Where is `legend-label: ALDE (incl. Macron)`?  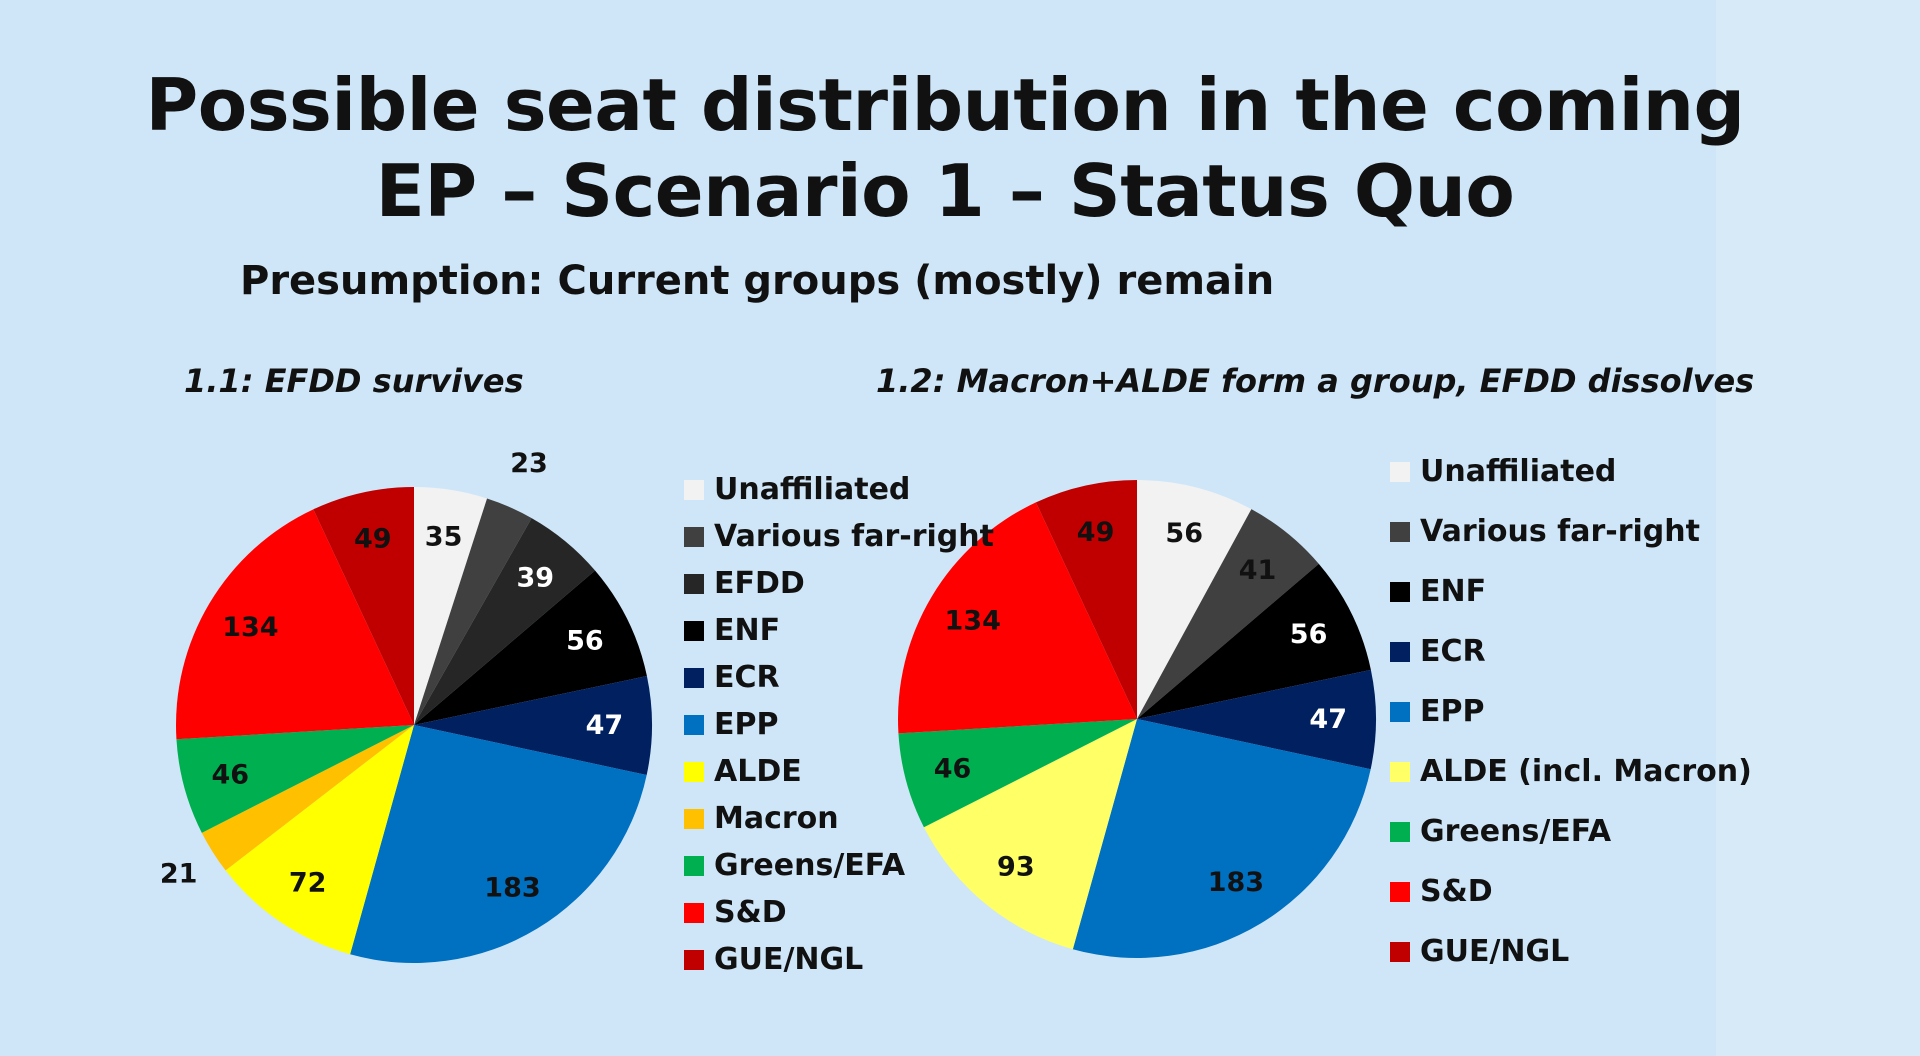 legend-label: ALDE (incl. Macron) is located at coordinates (1586, 771).